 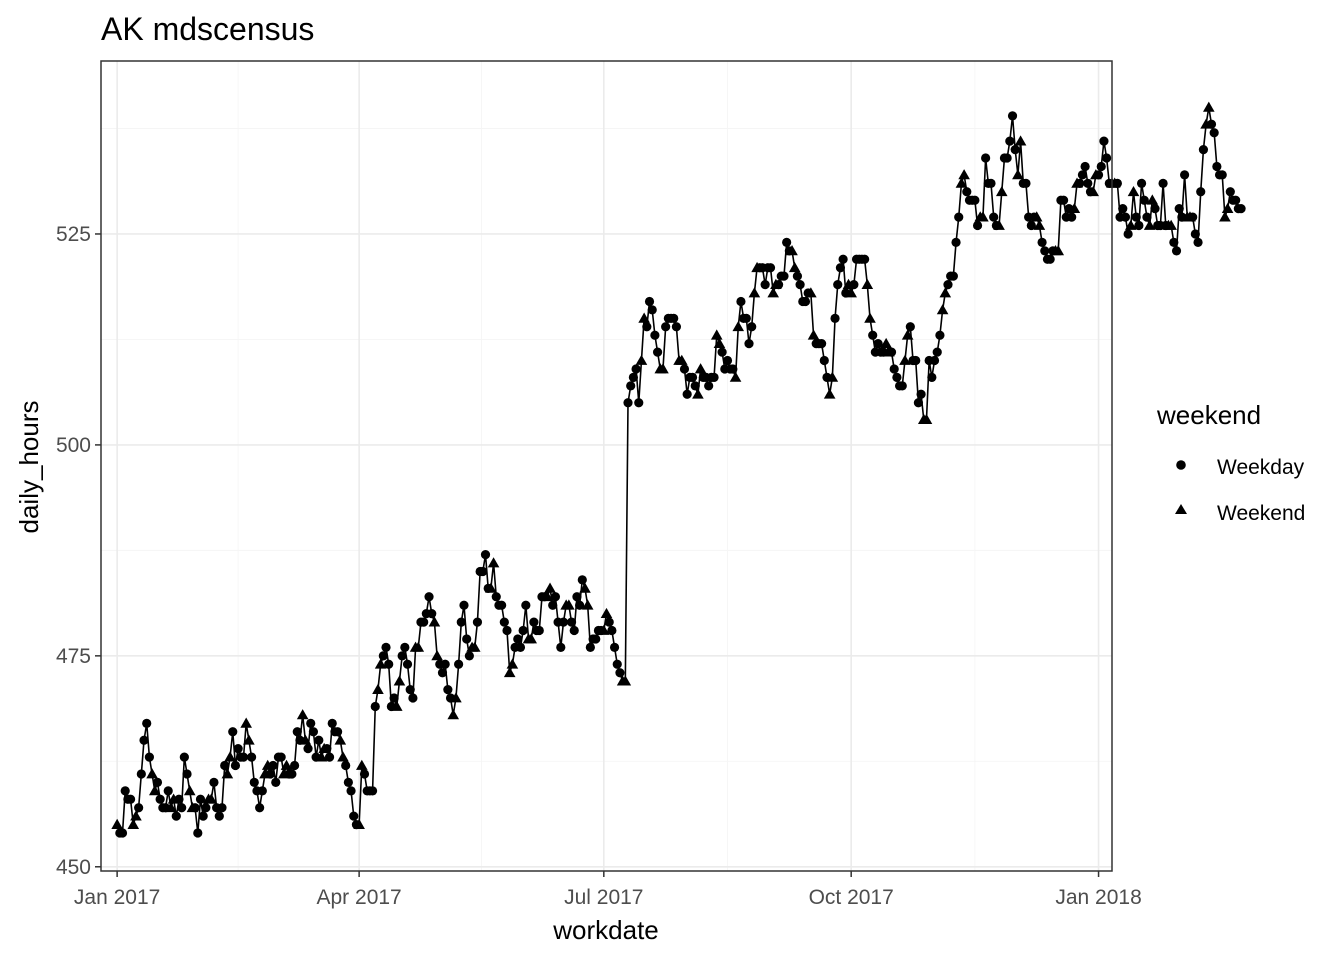 I want to click on y-tick-label: 525, so click(x=73, y=234).